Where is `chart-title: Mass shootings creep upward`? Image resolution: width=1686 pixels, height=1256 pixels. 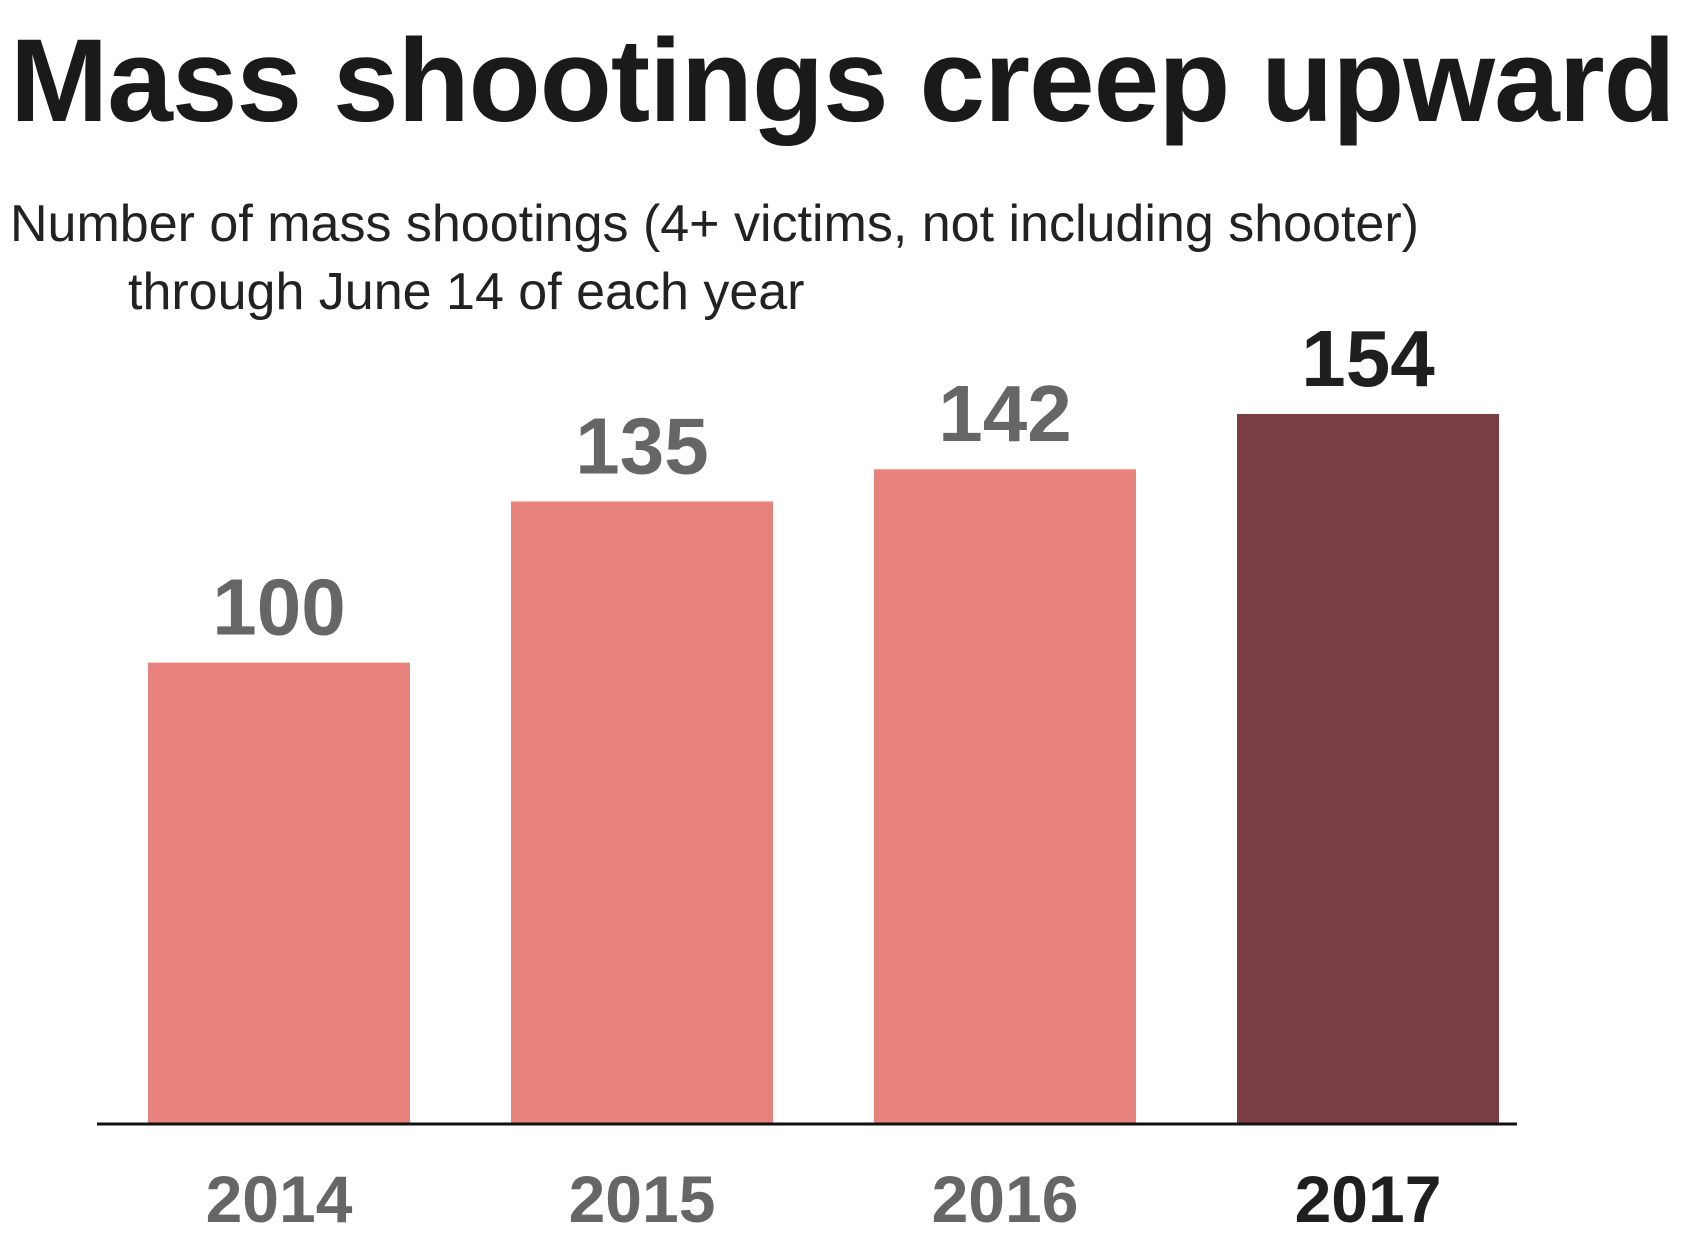 chart-title: Mass shootings creep upward is located at coordinates (843, 81).